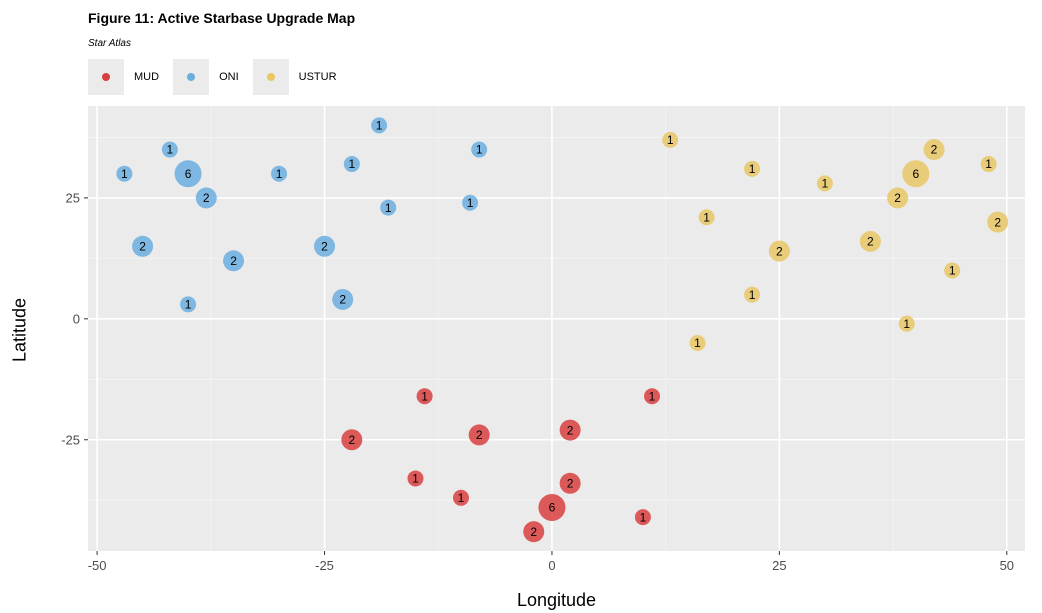 This screenshot has height=613, width=1042. What do you see at coordinates (324, 565) in the screenshot?
I see `x-tick-label: -25` at bounding box center [324, 565].